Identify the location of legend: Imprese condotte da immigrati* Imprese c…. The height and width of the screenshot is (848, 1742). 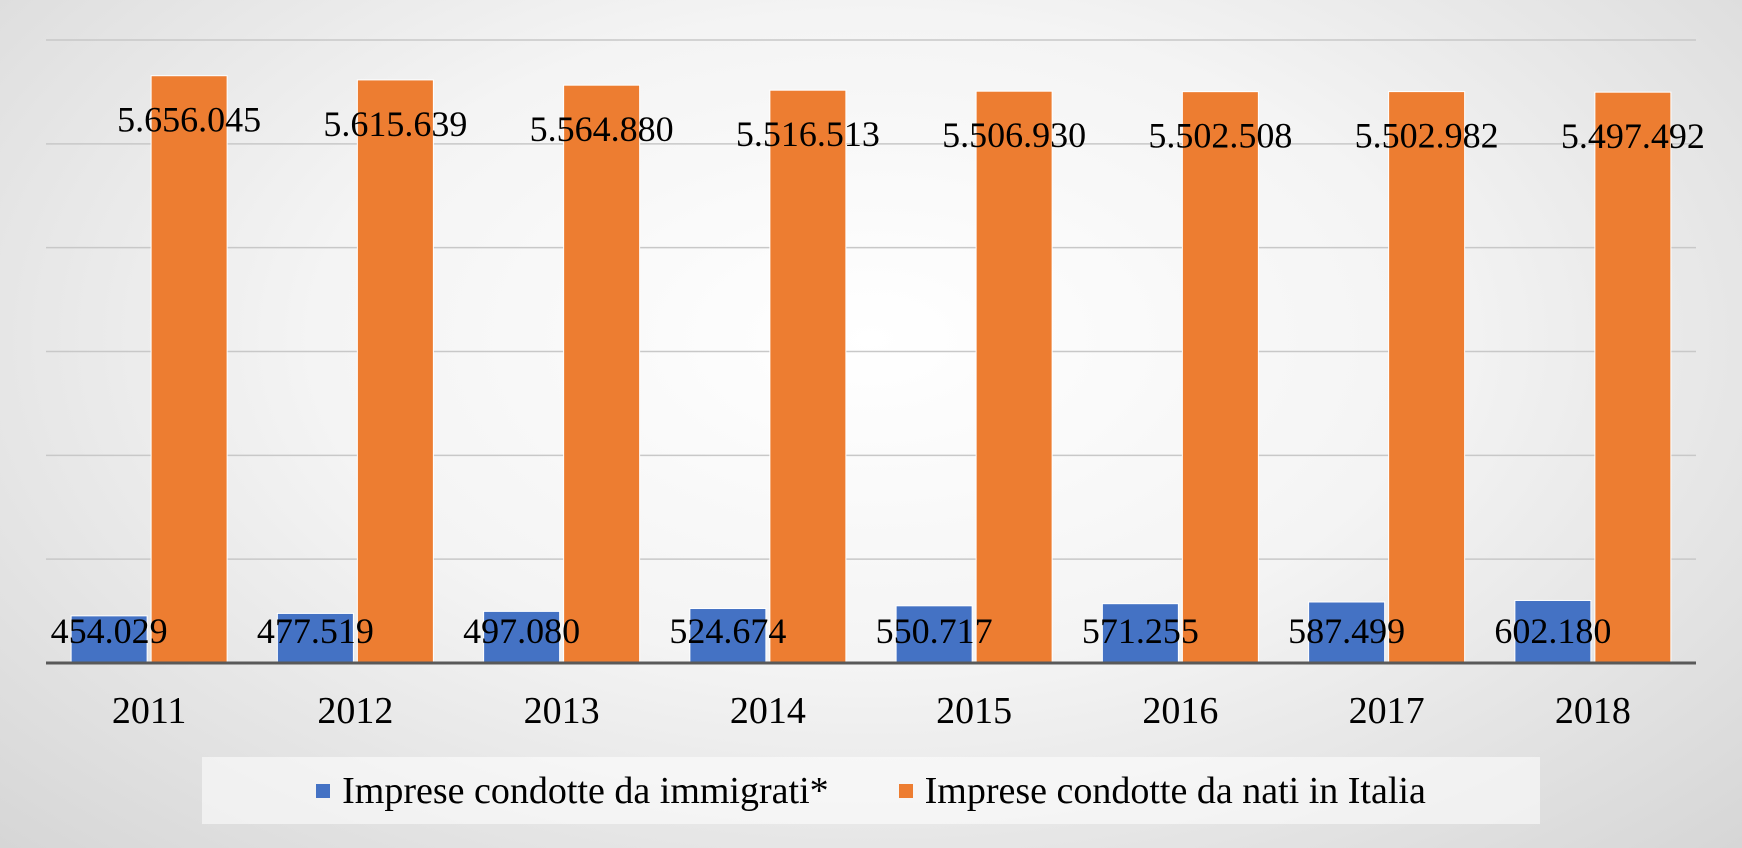
(871, 790).